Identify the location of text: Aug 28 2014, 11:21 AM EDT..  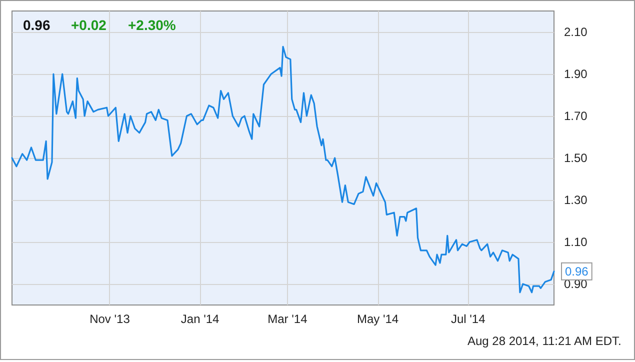
(544, 341).